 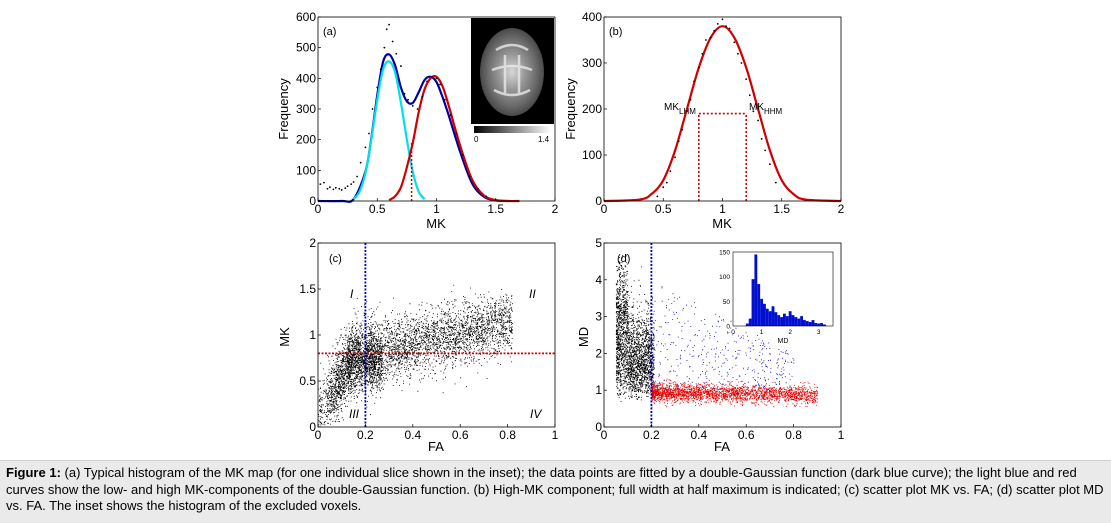 What do you see at coordinates (724, 277) in the screenshot?
I see `inset-y-tick-label: 100` at bounding box center [724, 277].